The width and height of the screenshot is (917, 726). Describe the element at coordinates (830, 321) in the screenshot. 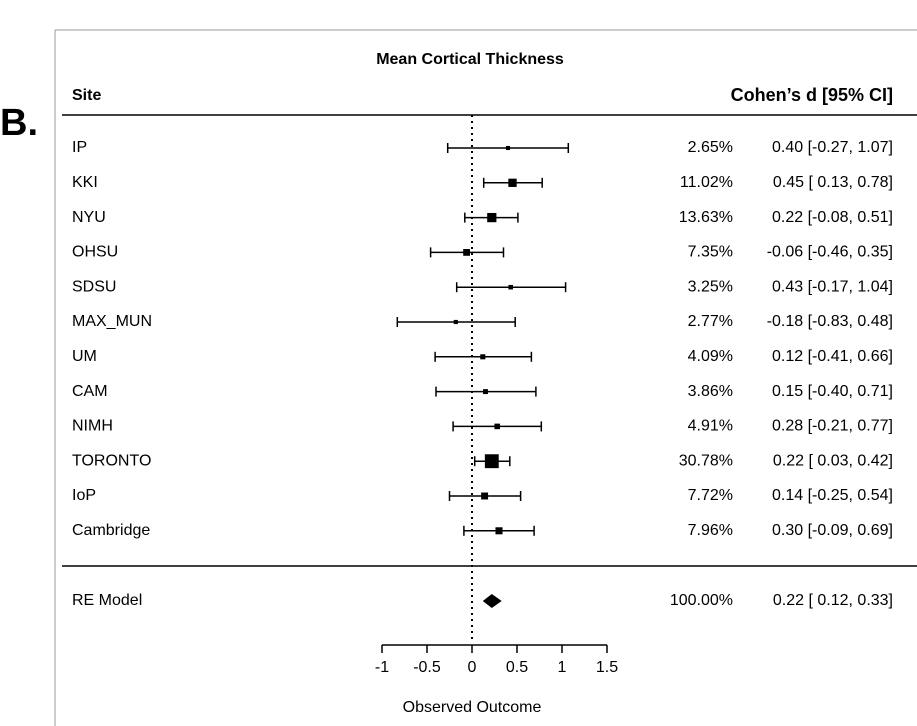

I see `ci-label: -0.18 [-0.83, 0.48]` at that location.